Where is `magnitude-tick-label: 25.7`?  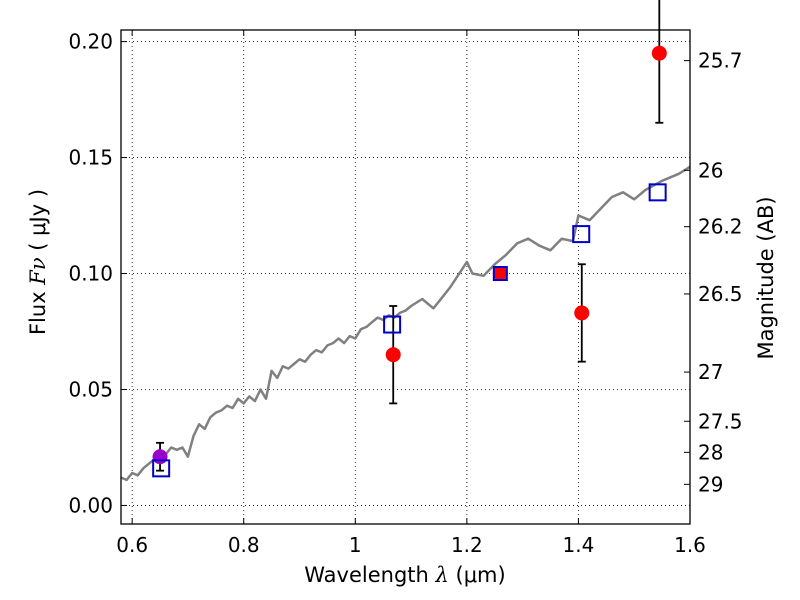
magnitude-tick-label: 25.7 is located at coordinates (720, 61).